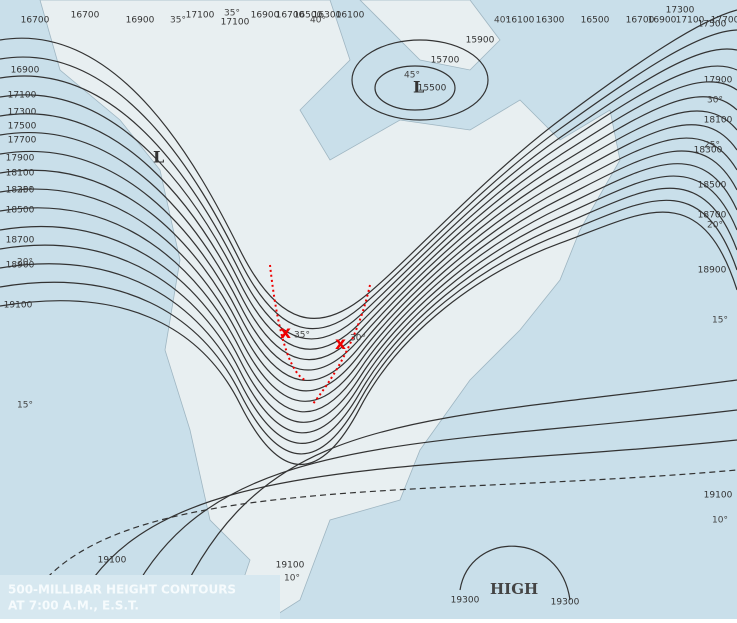 The height and width of the screenshot is (623, 737). What do you see at coordinates (430, 35) in the screenshot?
I see `island` at bounding box center [430, 35].